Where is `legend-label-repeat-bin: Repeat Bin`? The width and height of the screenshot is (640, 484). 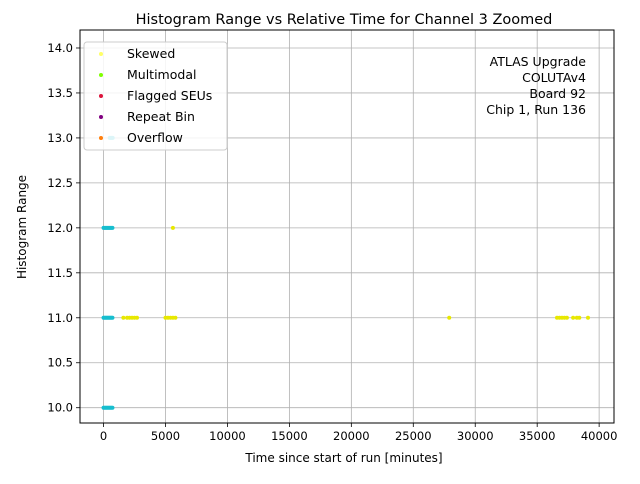 legend-label-repeat-bin: Repeat Bin is located at coordinates (161, 116).